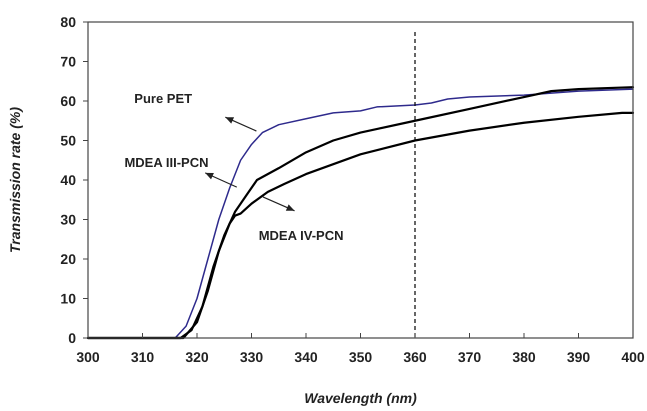 The image size is (647, 411). I want to click on annotation: MDEA III-PCN, so click(166, 162).